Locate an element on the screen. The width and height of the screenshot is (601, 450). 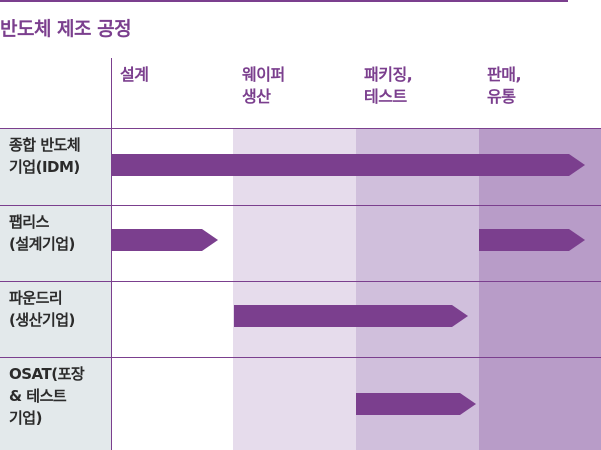
column-background-sales is located at coordinates (540, 289).